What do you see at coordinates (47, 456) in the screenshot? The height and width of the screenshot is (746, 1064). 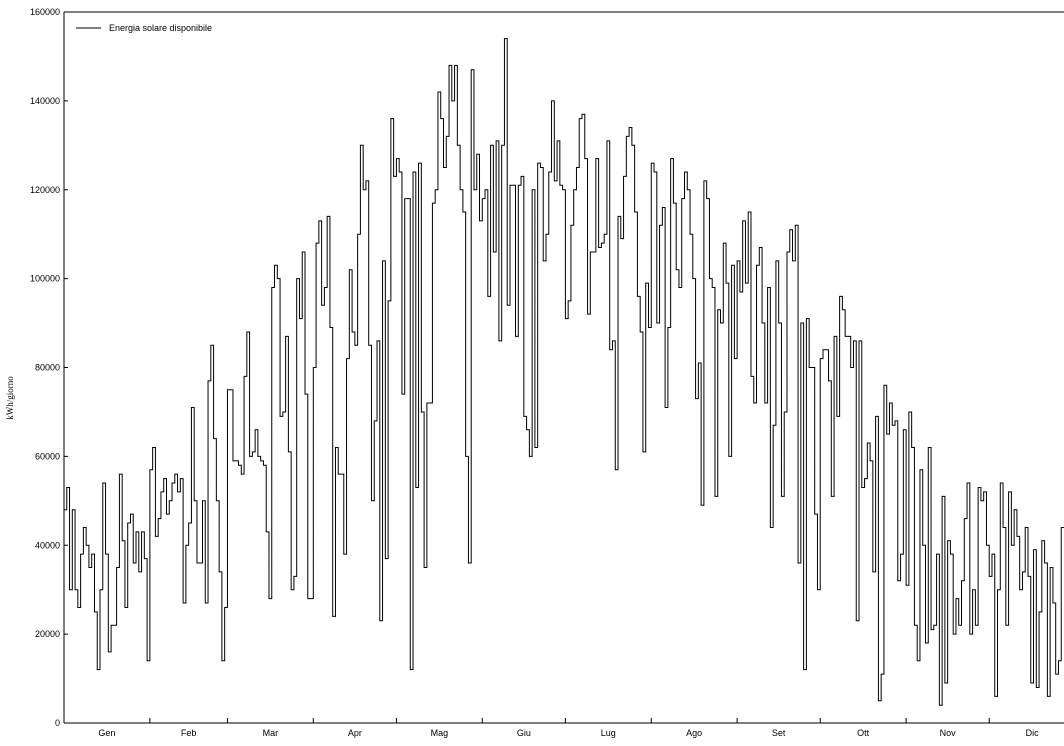 I see `y-tick-label: 60000` at bounding box center [47, 456].